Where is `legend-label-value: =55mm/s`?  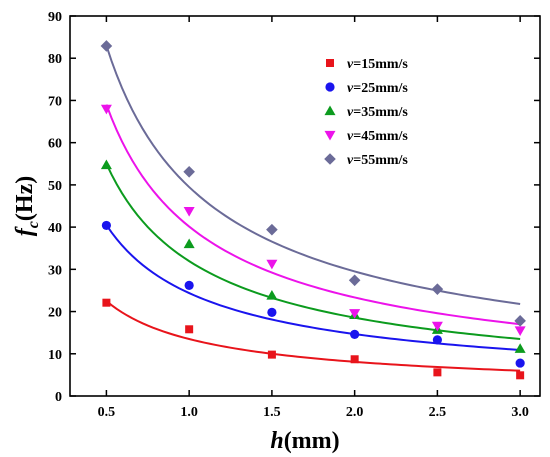 legend-label-value: =55mm/s is located at coordinates (380, 160).